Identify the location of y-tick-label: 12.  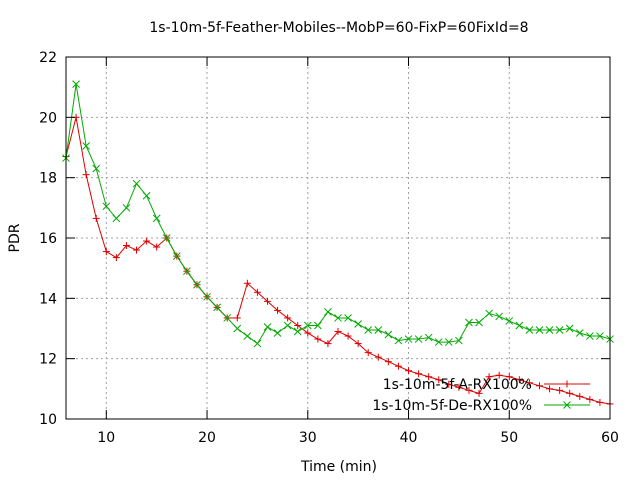
(48, 360).